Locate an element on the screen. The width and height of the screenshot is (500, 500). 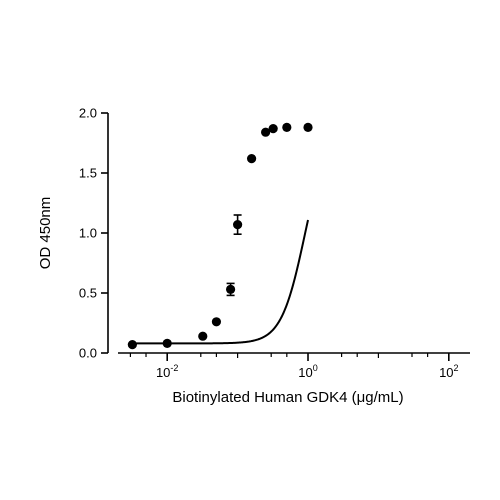
y-axis-title: OD 450nm is located at coordinates (45, 233).